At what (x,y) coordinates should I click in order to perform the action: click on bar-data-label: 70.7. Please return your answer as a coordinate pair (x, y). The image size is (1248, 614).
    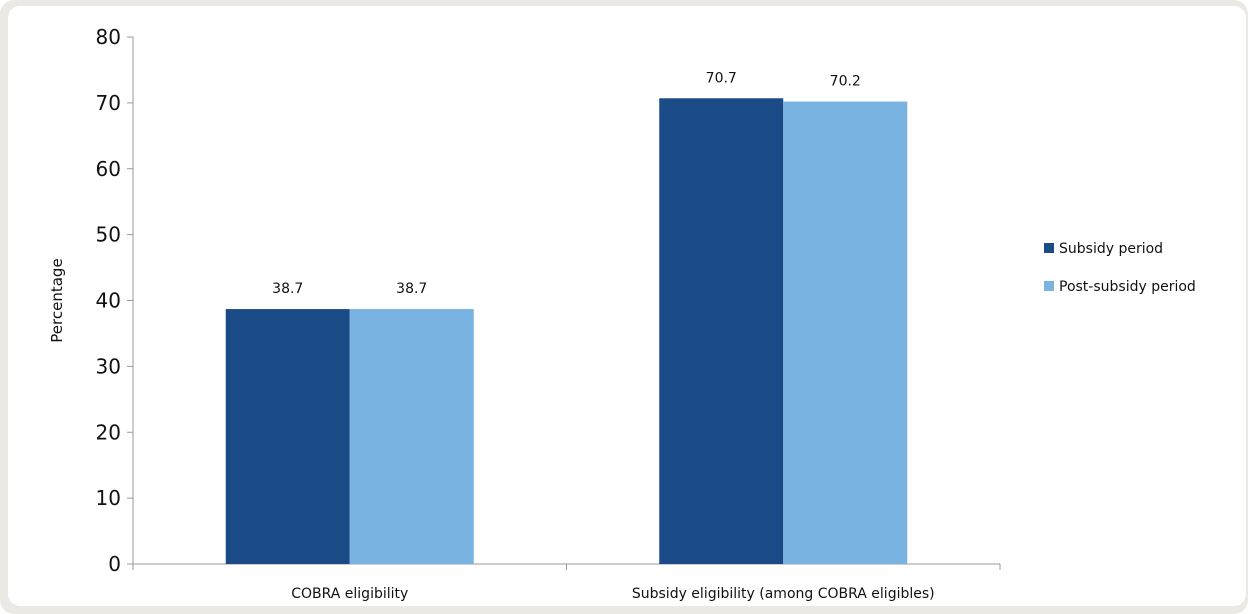
    Looking at the image, I should click on (721, 78).